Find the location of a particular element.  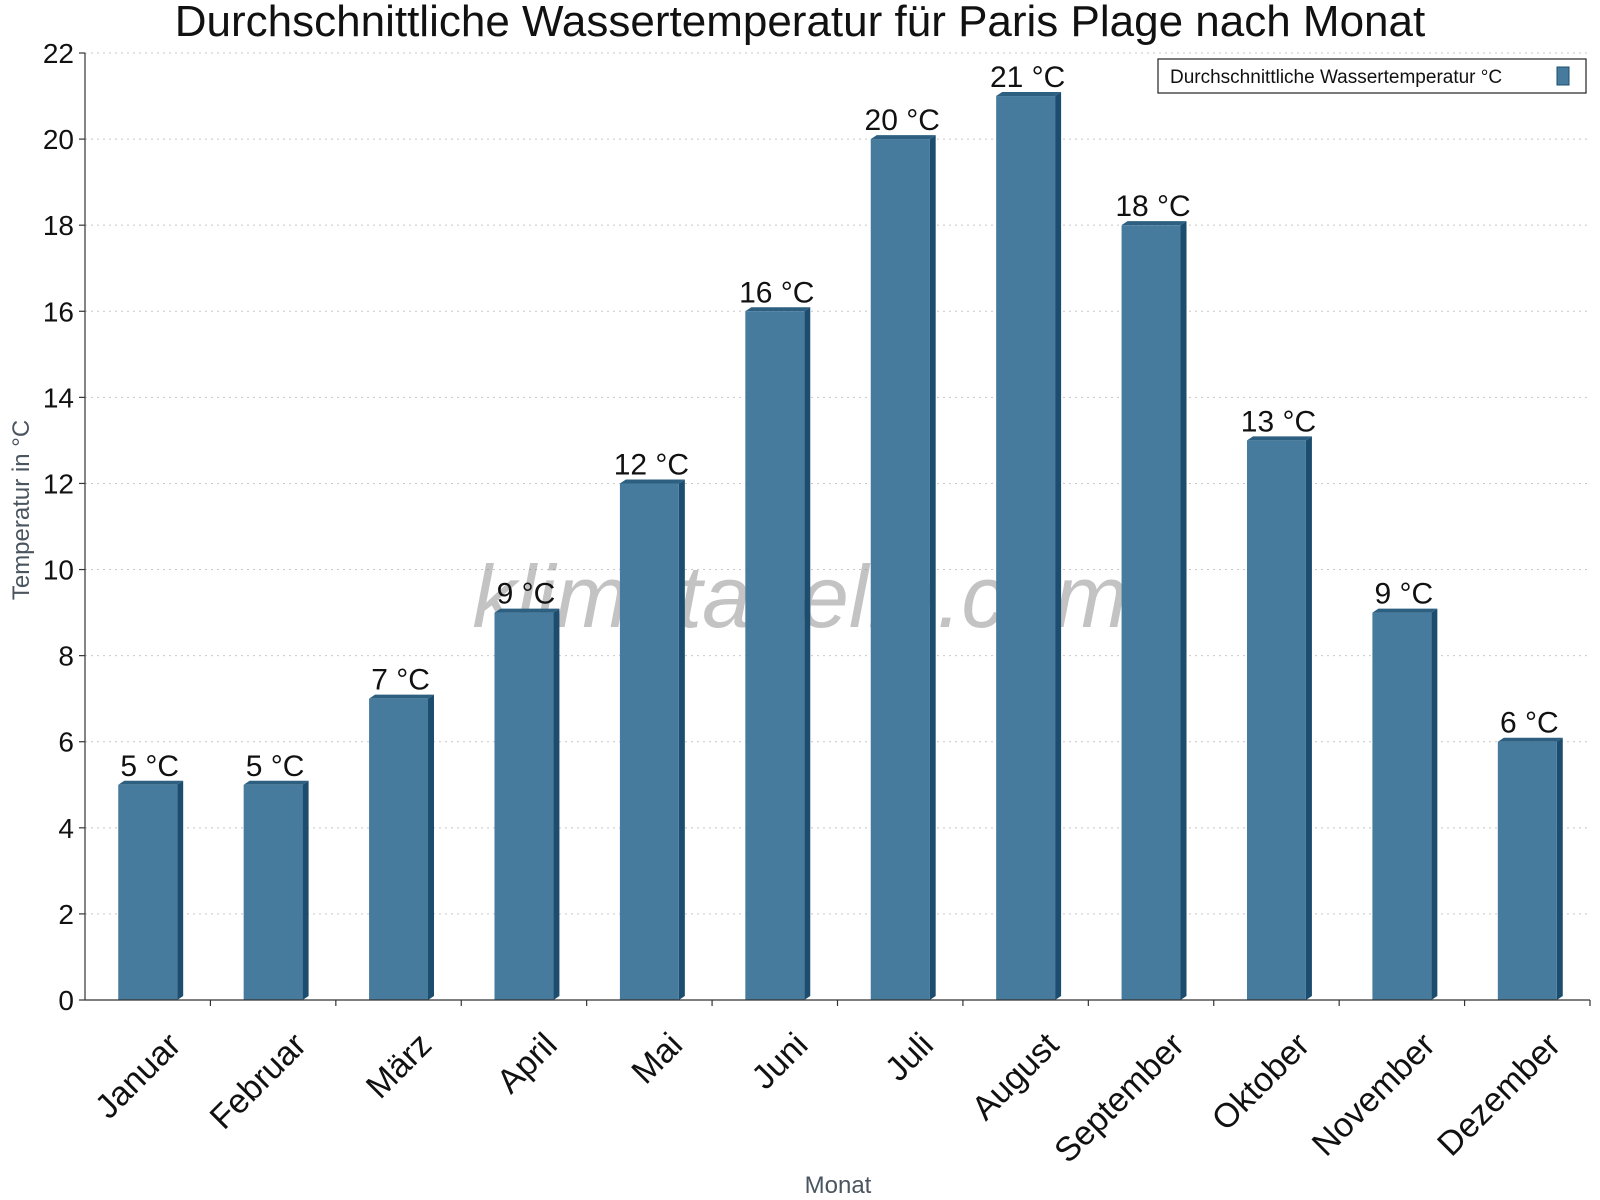

y-tick-label: 6 is located at coordinates (66, 742).